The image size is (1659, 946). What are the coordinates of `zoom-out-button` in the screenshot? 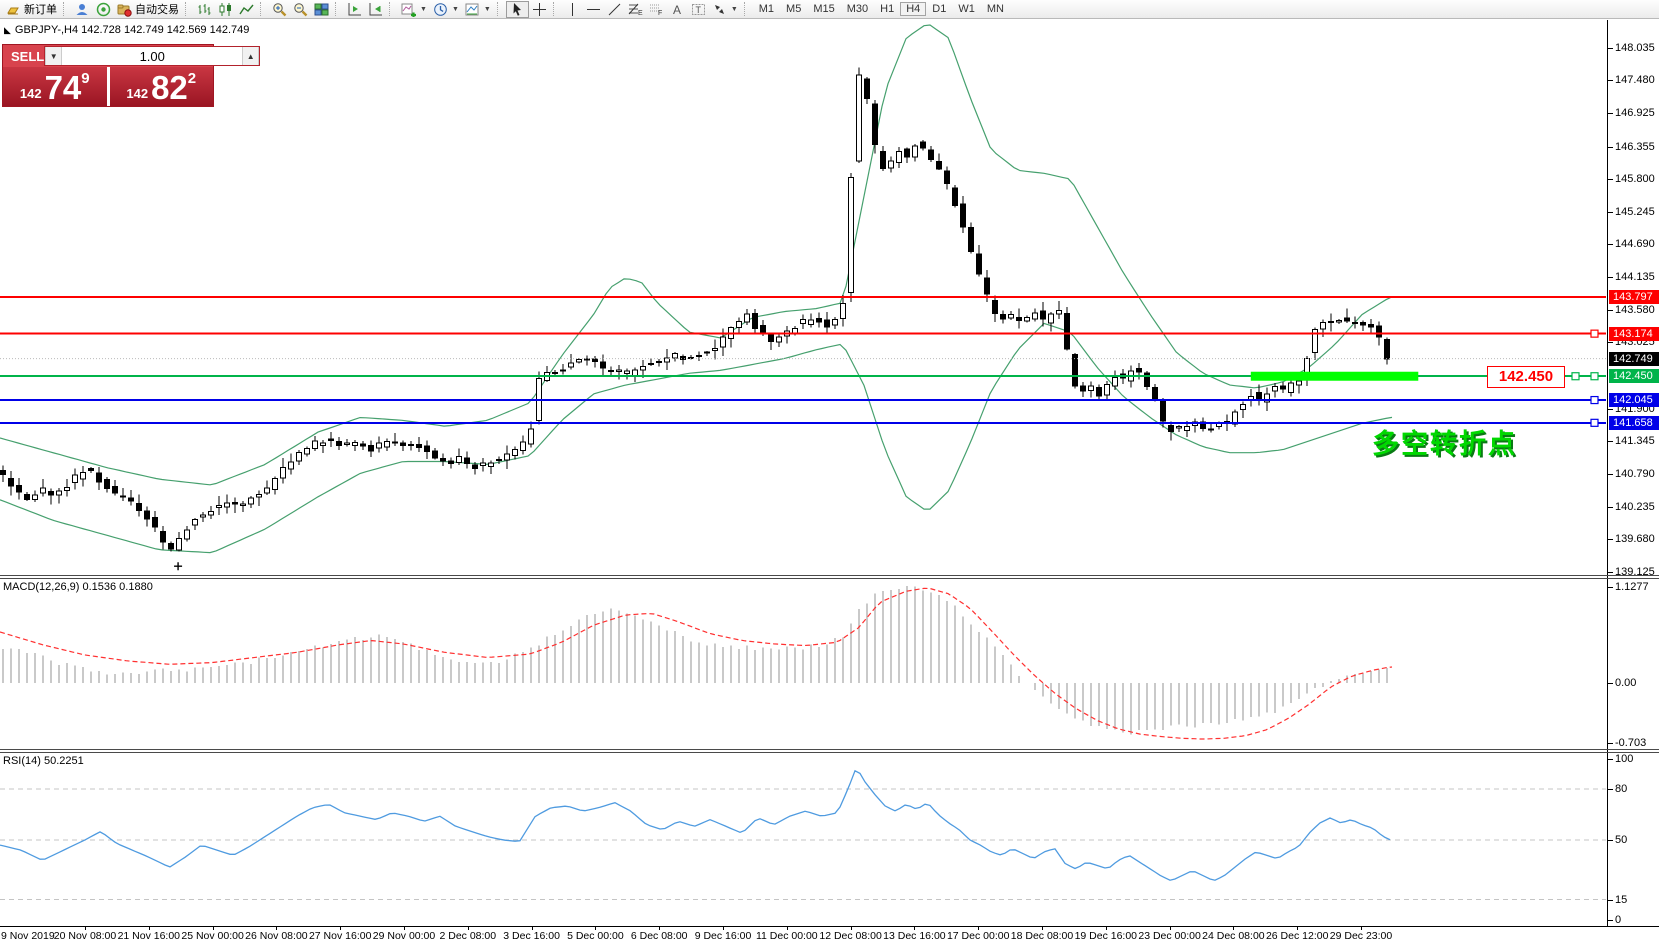 It's located at (300, 9).